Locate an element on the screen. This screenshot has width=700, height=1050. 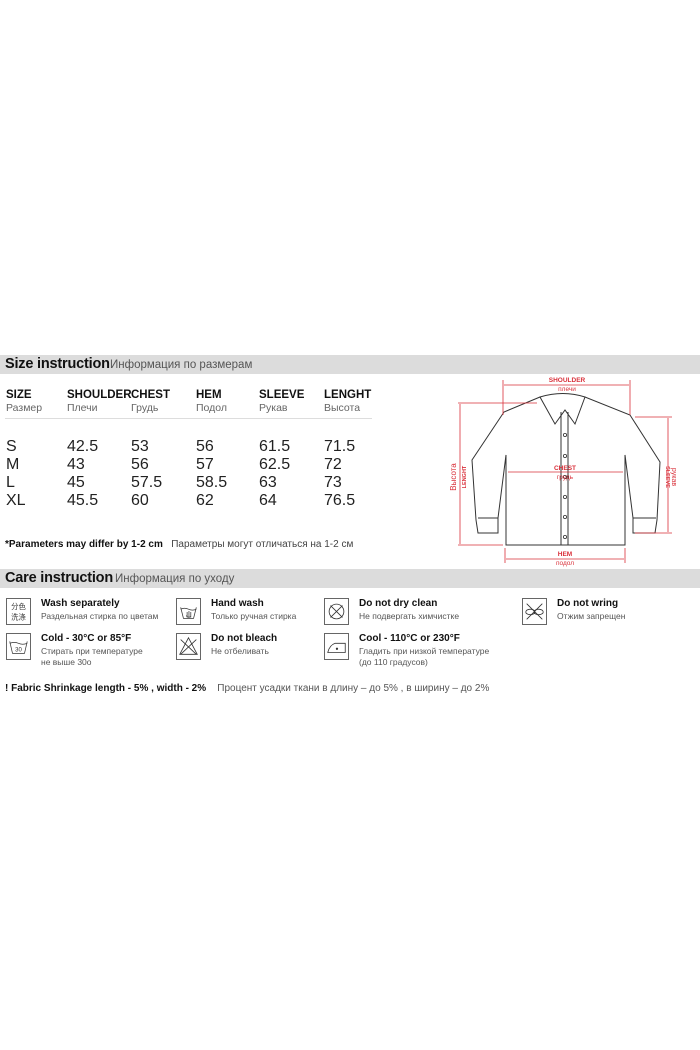
chest-label-ru: грудь is located at coordinates (565, 477).